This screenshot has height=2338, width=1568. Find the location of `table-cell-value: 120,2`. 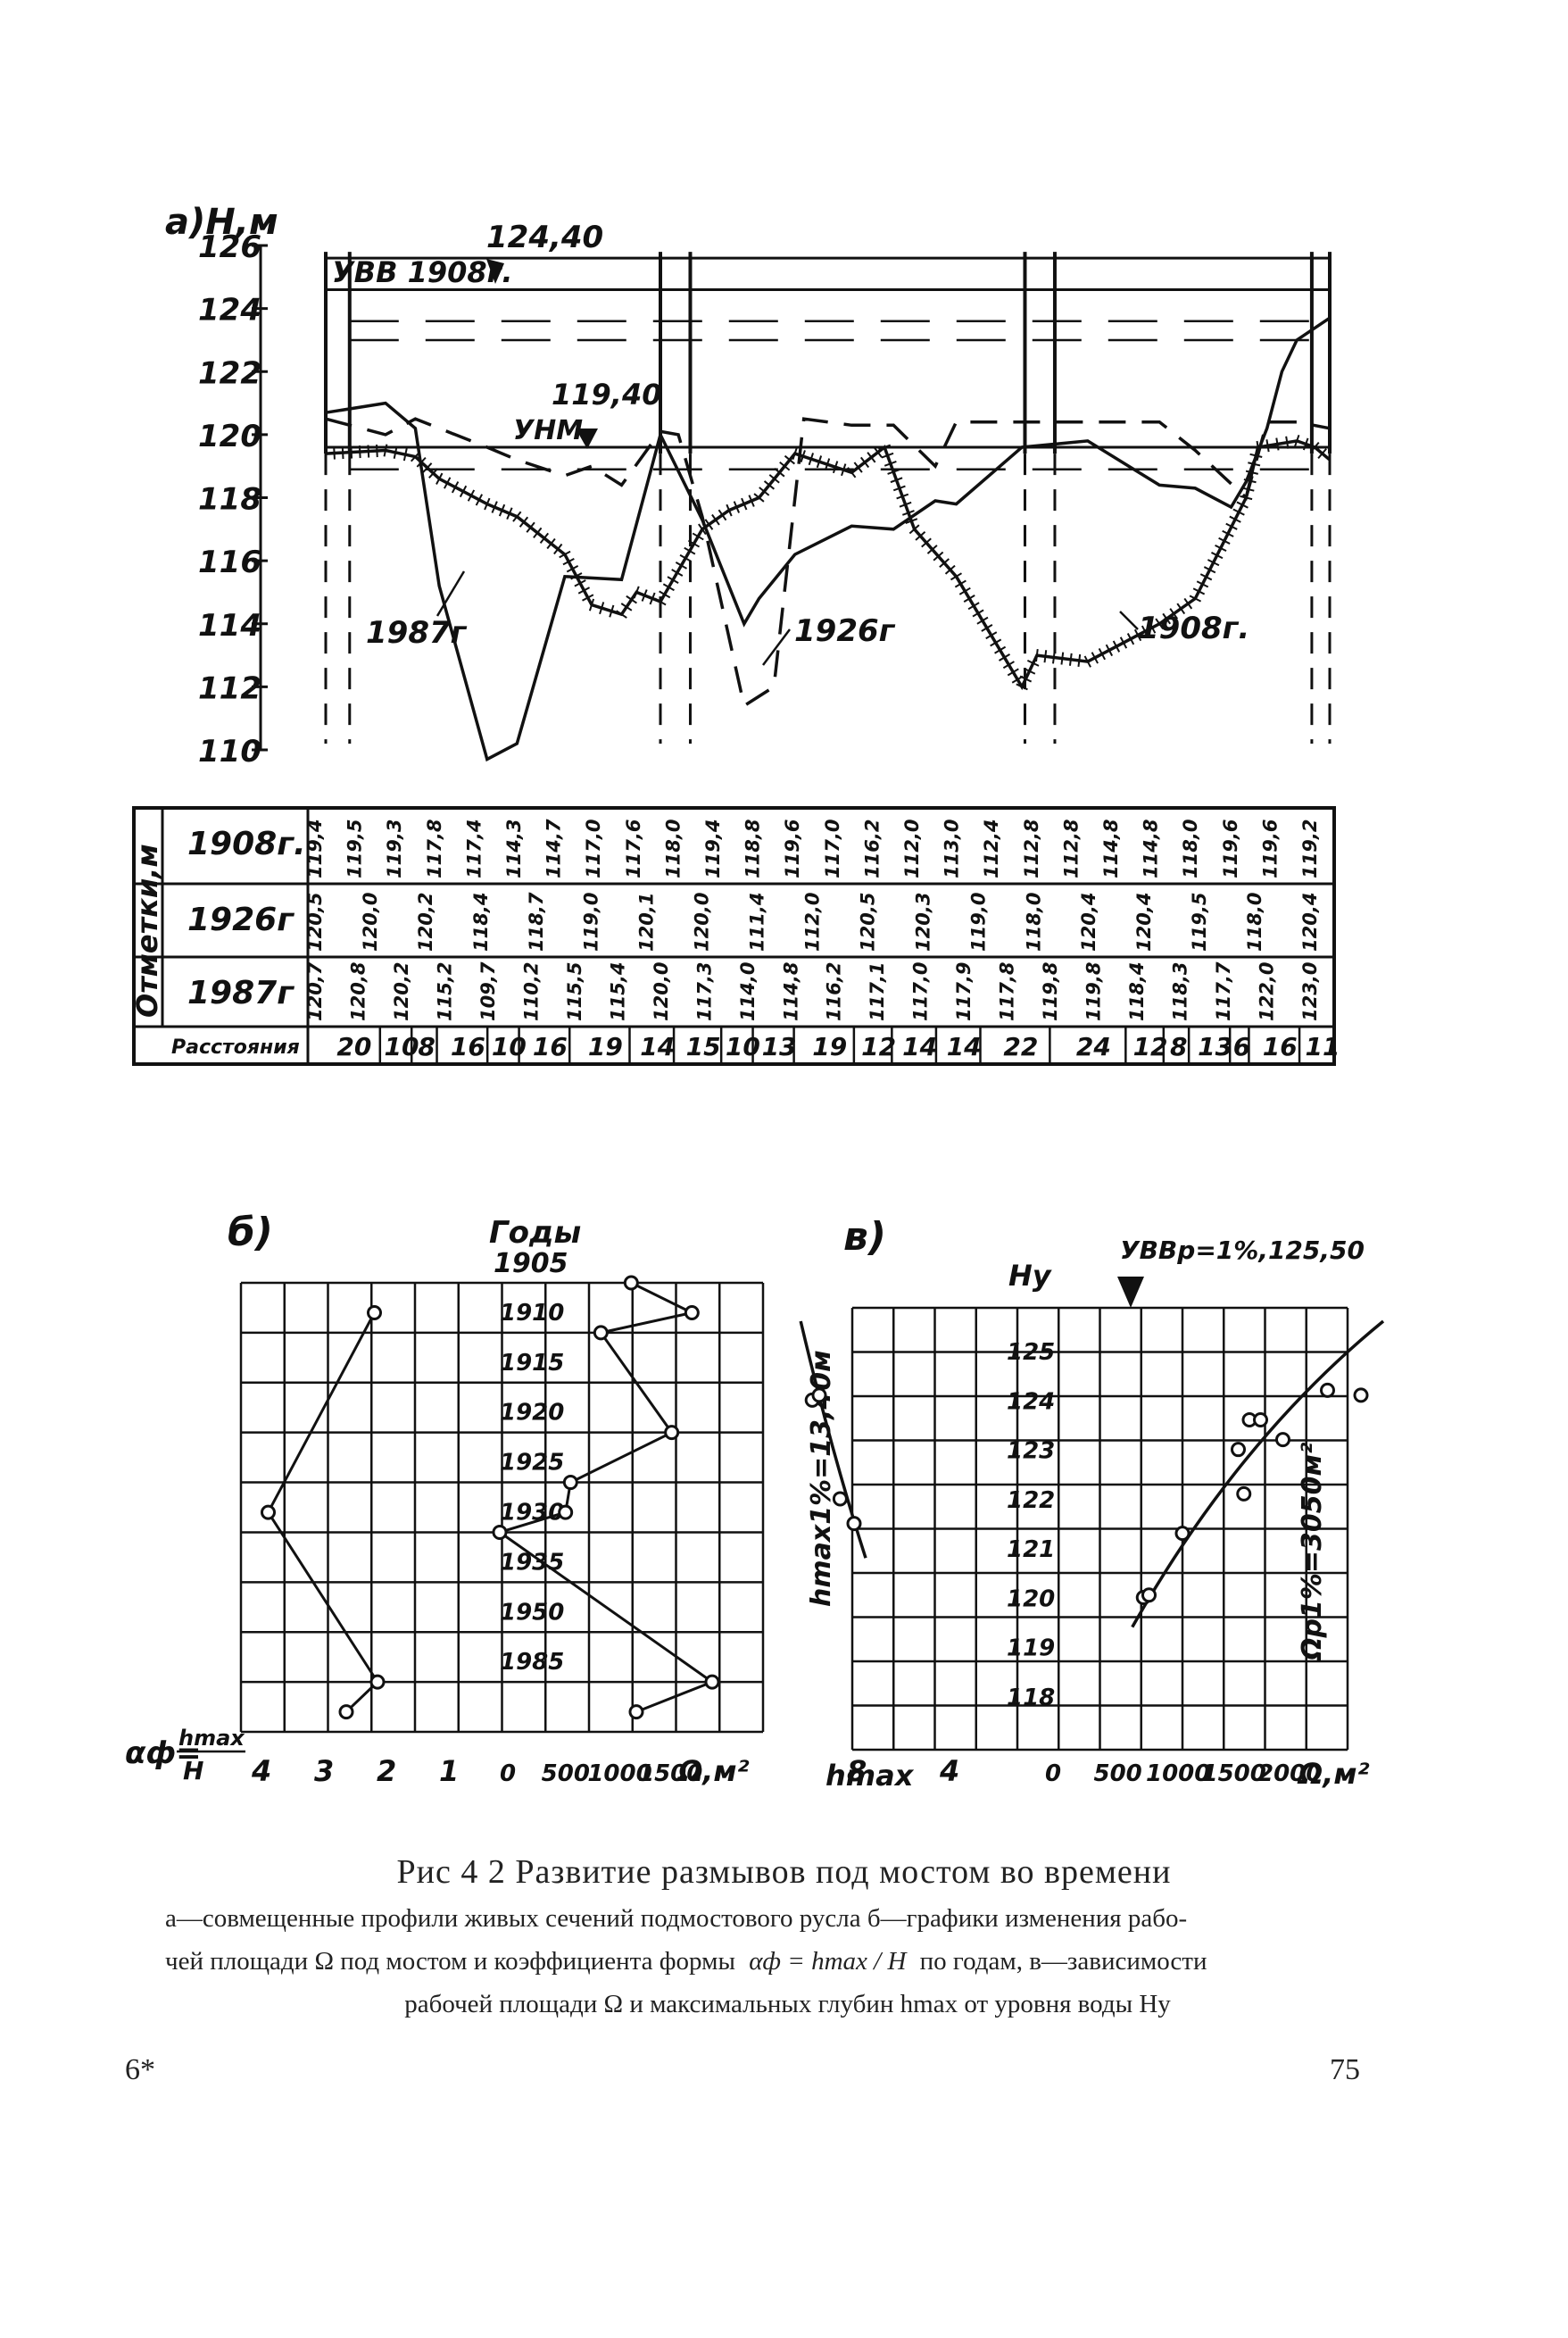

table-cell-value: 120,2 is located at coordinates (425, 922).